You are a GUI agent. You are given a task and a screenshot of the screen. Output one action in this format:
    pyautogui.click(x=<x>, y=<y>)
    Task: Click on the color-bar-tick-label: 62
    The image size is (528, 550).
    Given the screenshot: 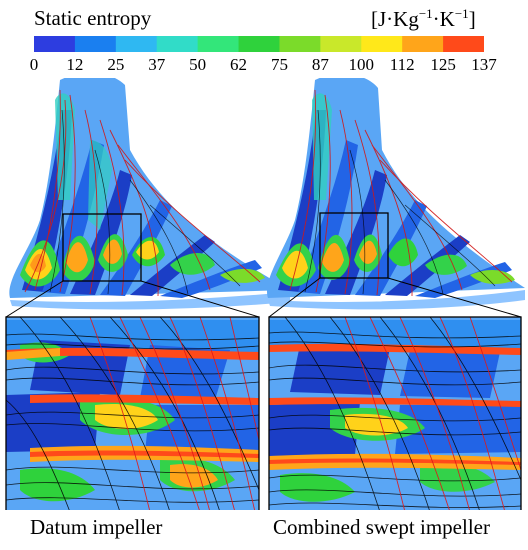 What is the action you would take?
    pyautogui.click(x=239, y=64)
    